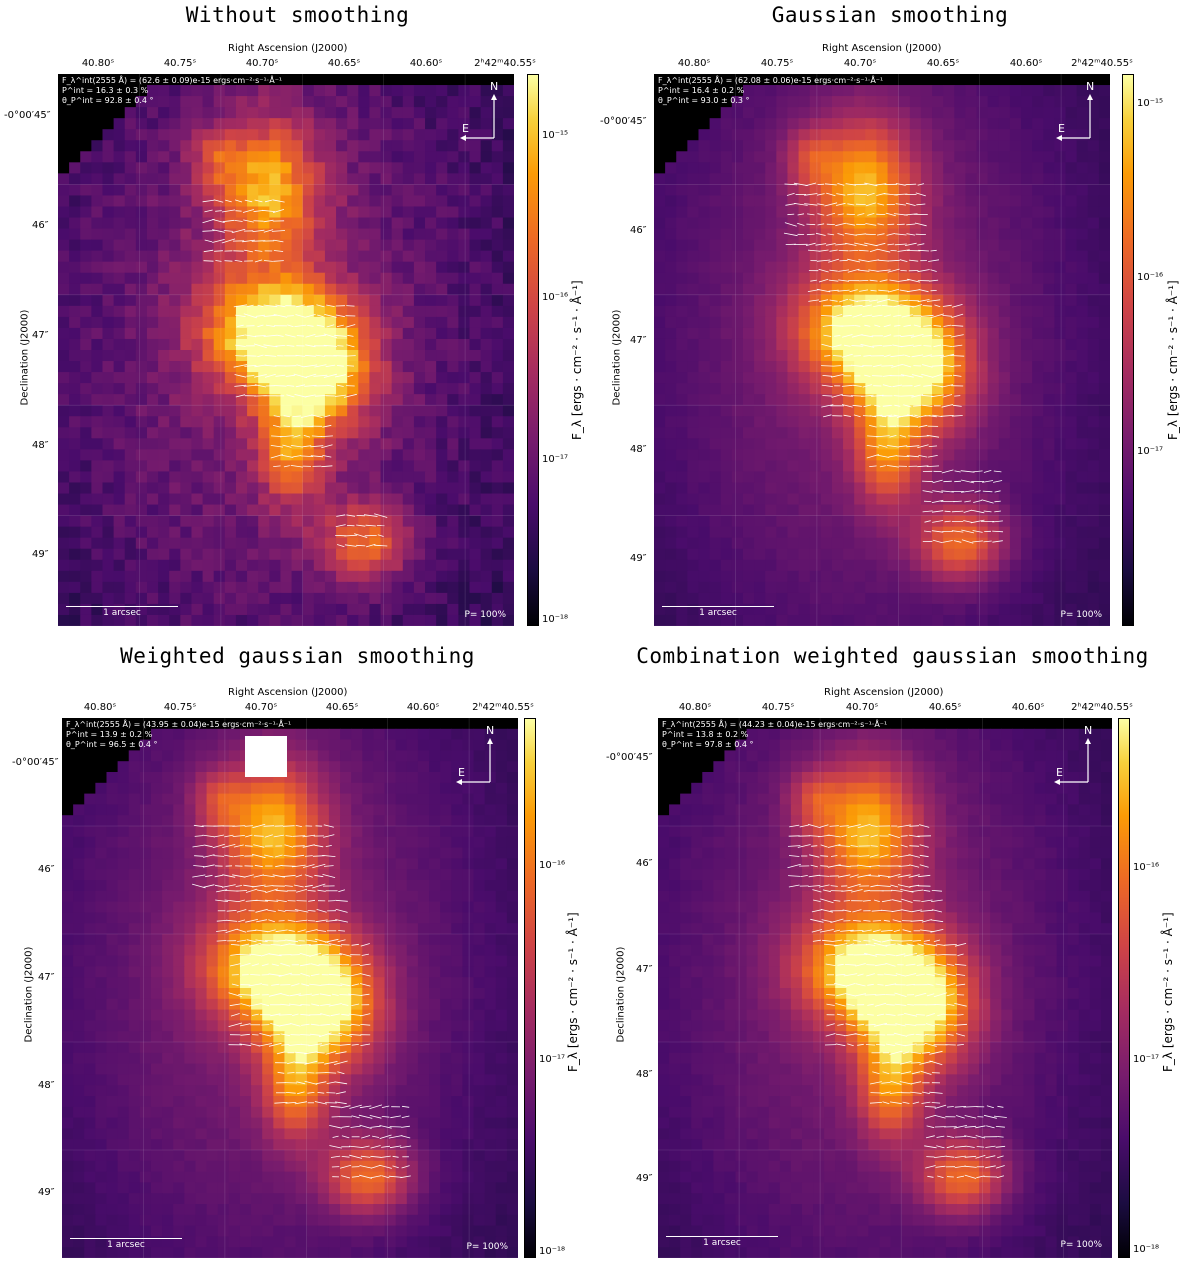  I want to click on integrated-angle: θ_P^int = 97.8 ± 0.4 °, so click(708, 744).